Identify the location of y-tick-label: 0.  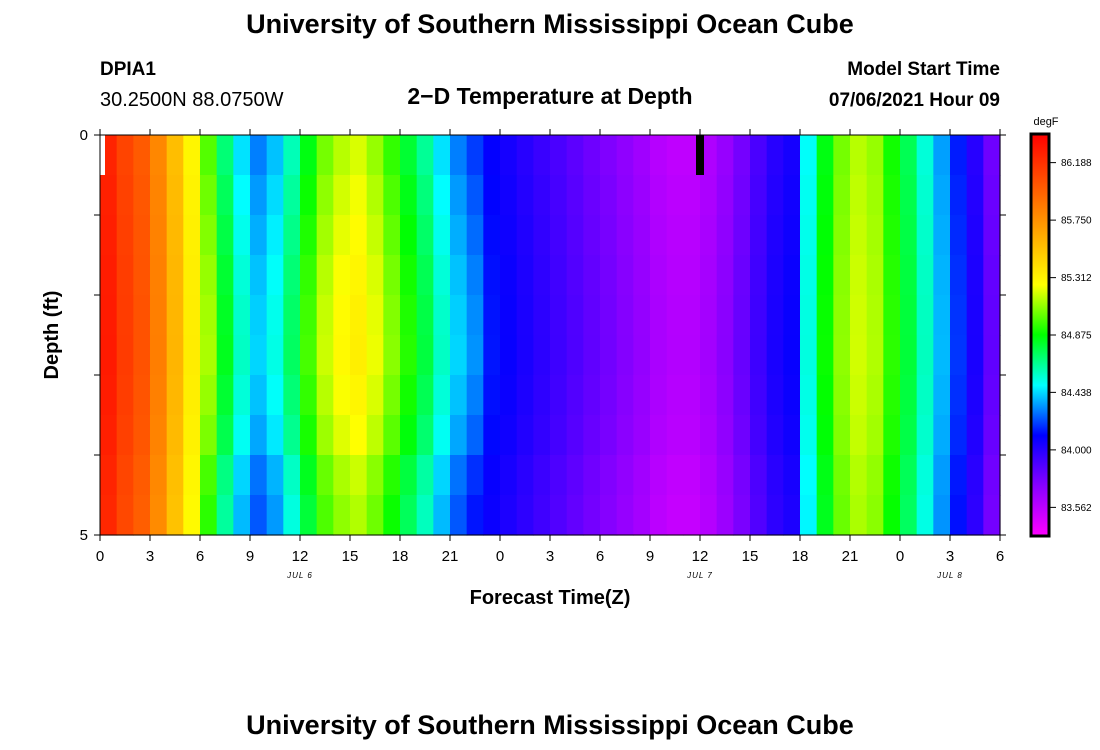
(84, 135).